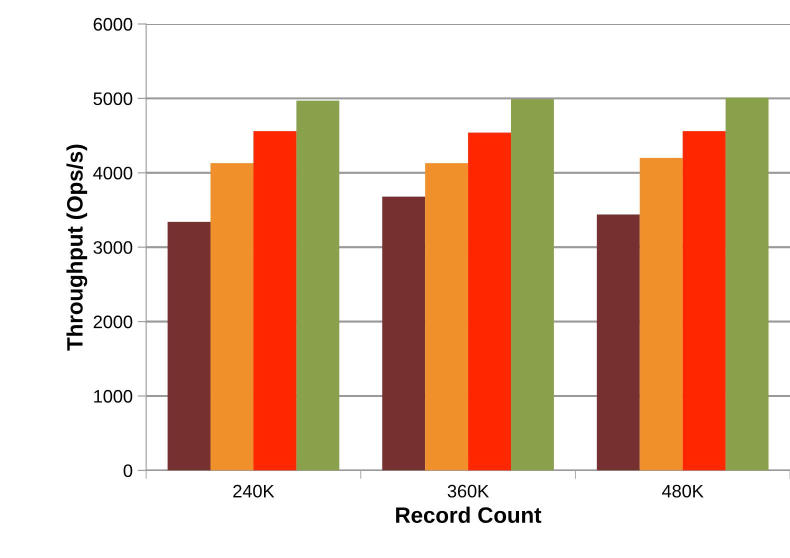 The width and height of the screenshot is (790, 558). I want to click on x-axis-title: Record Count, so click(469, 514).